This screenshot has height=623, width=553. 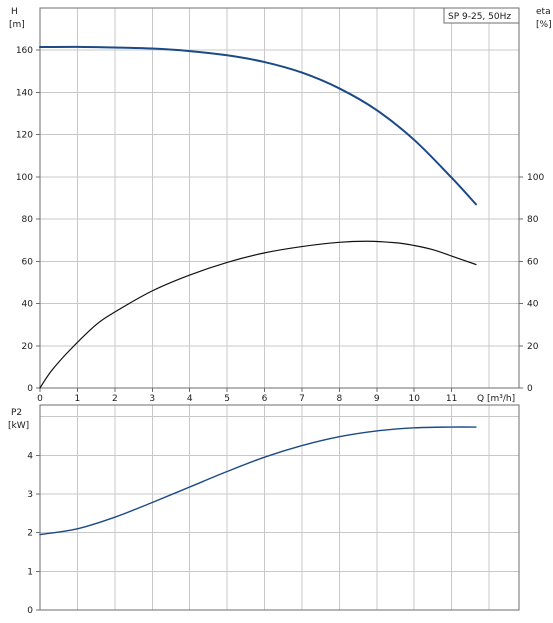 What do you see at coordinates (544, 25) in the screenshot?
I see `right-axis-unit-percent: [%]` at bounding box center [544, 25].